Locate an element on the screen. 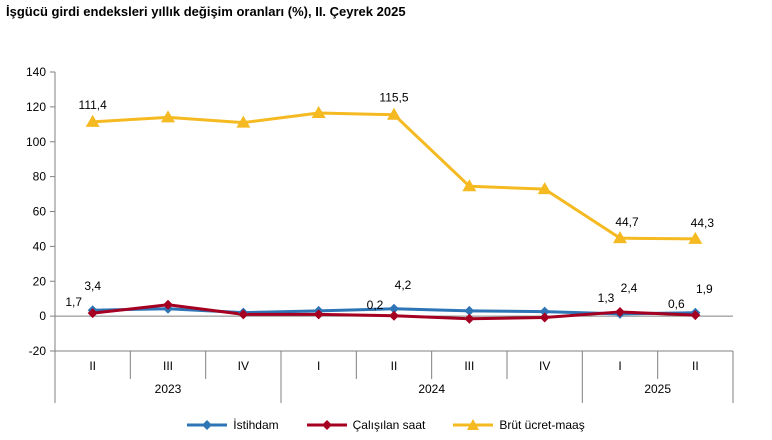  legend-label-istihdam: İstihdam is located at coordinates (256, 425).